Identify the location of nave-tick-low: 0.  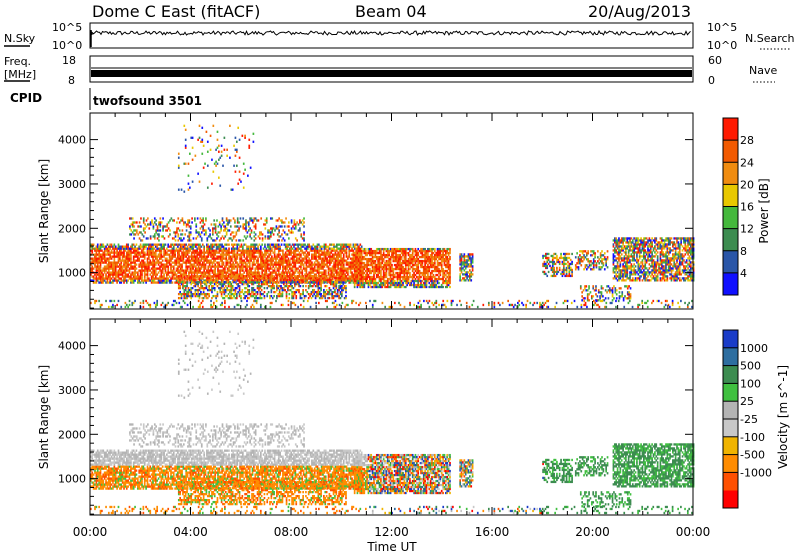
(711, 80).